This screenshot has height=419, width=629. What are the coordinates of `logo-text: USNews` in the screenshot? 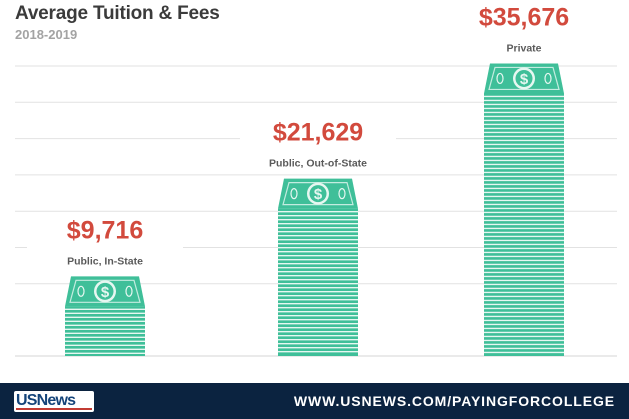 It's located at (46, 400).